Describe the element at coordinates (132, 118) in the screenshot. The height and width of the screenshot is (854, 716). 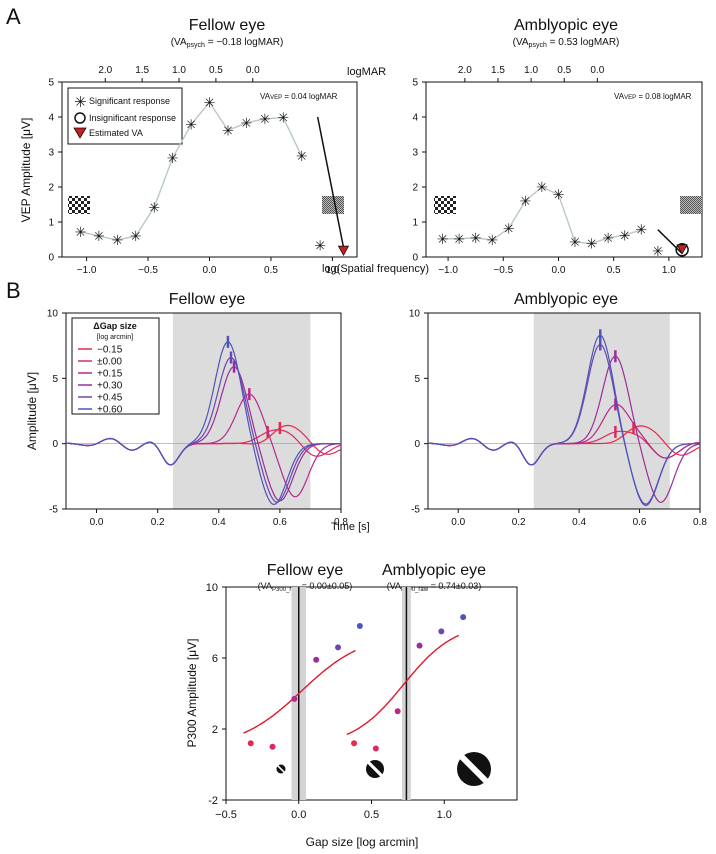
I see `a-legend-insignificant: Insignificant response` at that location.